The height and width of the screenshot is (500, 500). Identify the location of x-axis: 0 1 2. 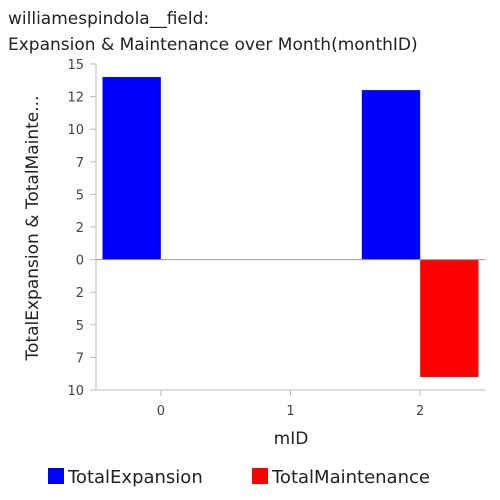
(290, 404).